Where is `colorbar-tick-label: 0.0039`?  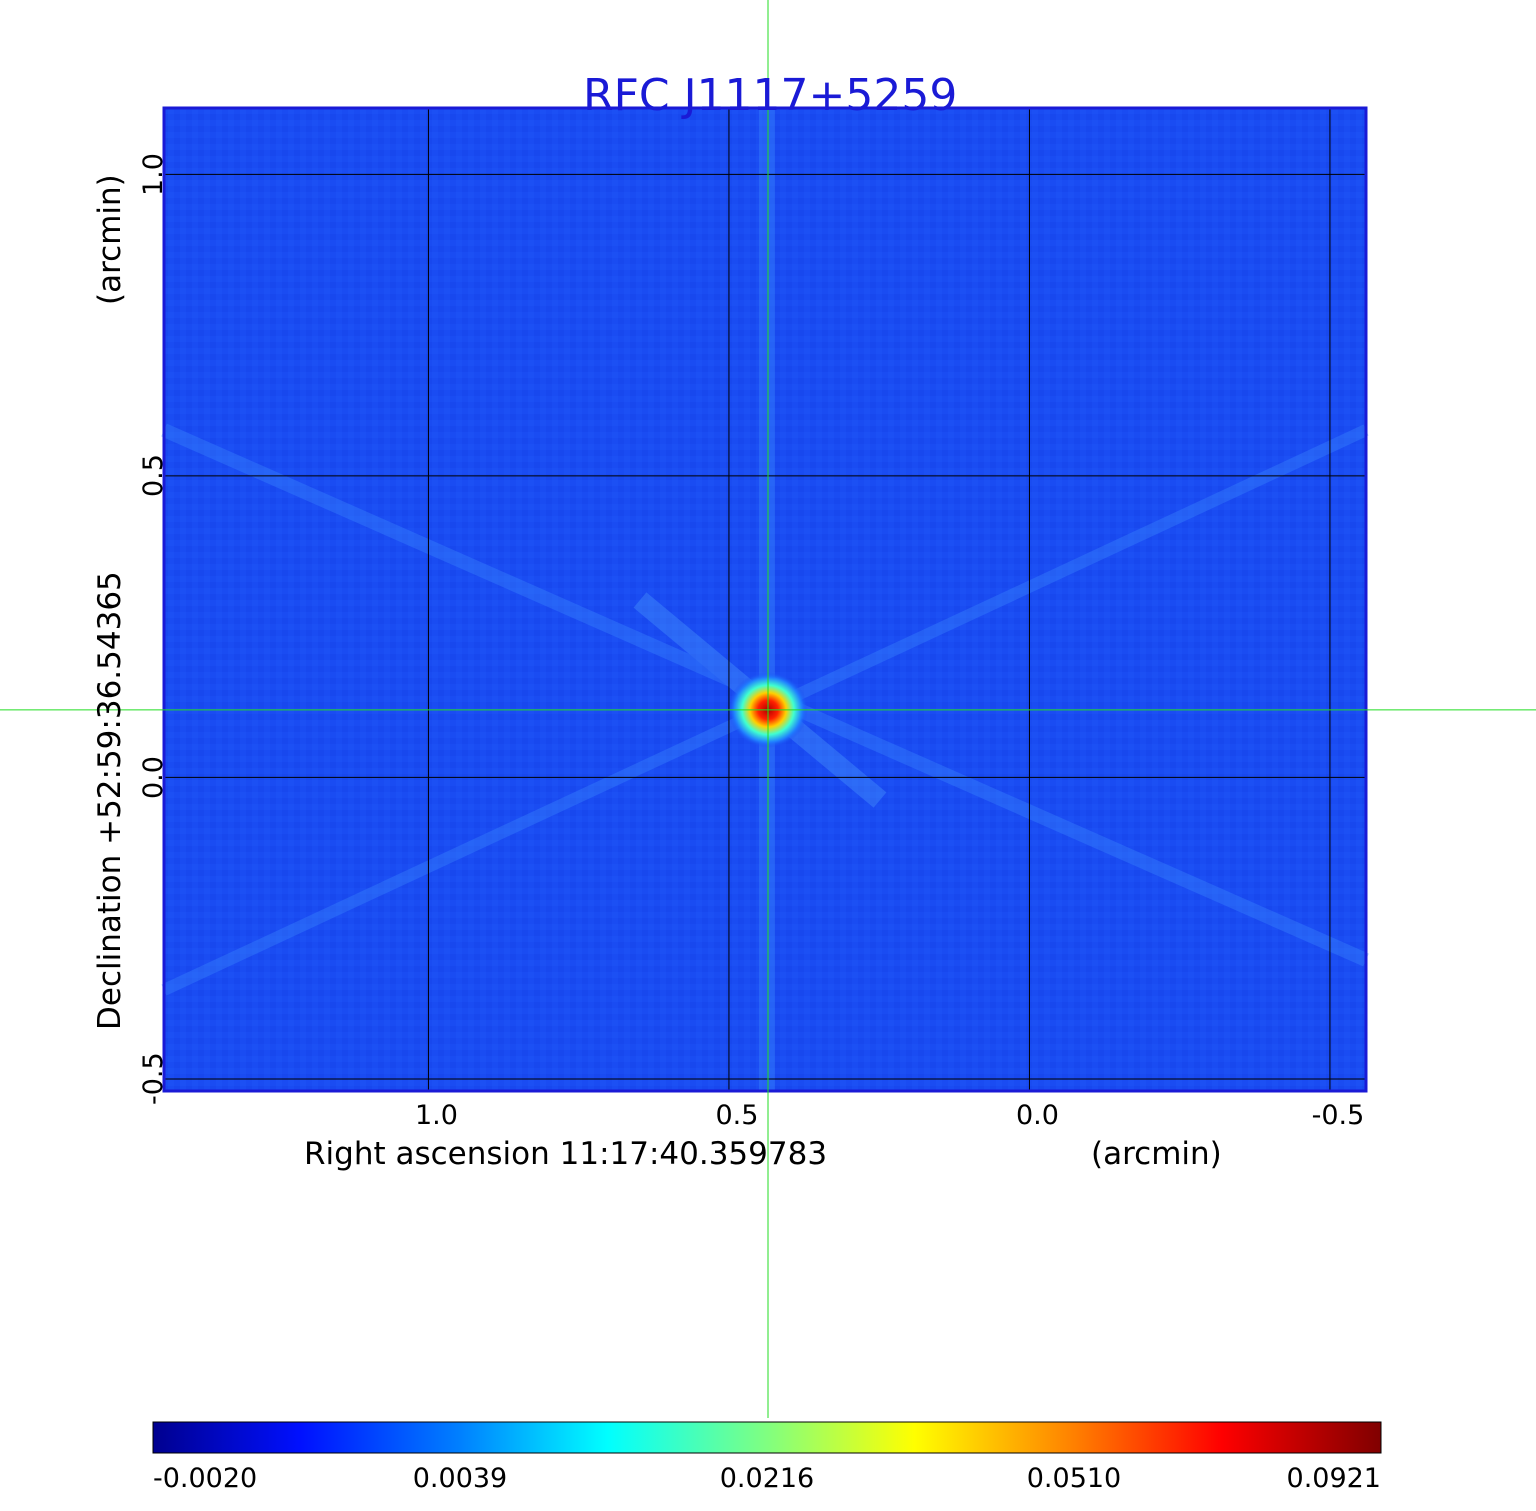
colorbar-tick-label: 0.0039 is located at coordinates (460, 1478).